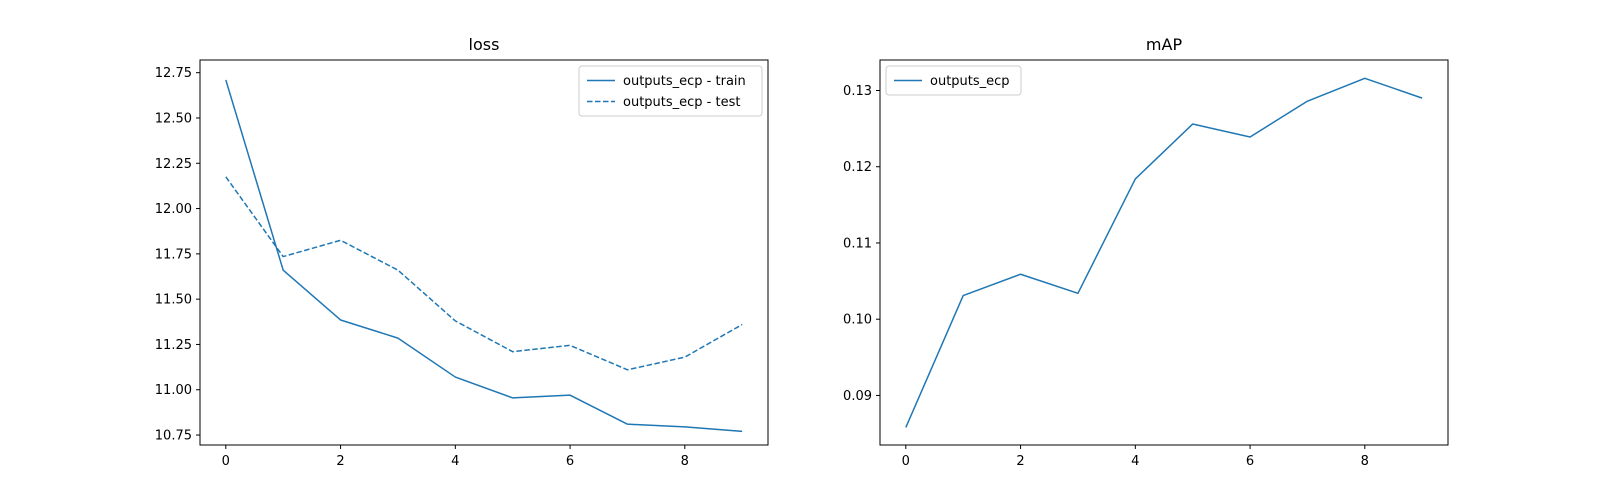 The width and height of the screenshot is (1600, 500). What do you see at coordinates (173, 118) in the screenshot?
I see `y-tick-label: 12.50` at bounding box center [173, 118].